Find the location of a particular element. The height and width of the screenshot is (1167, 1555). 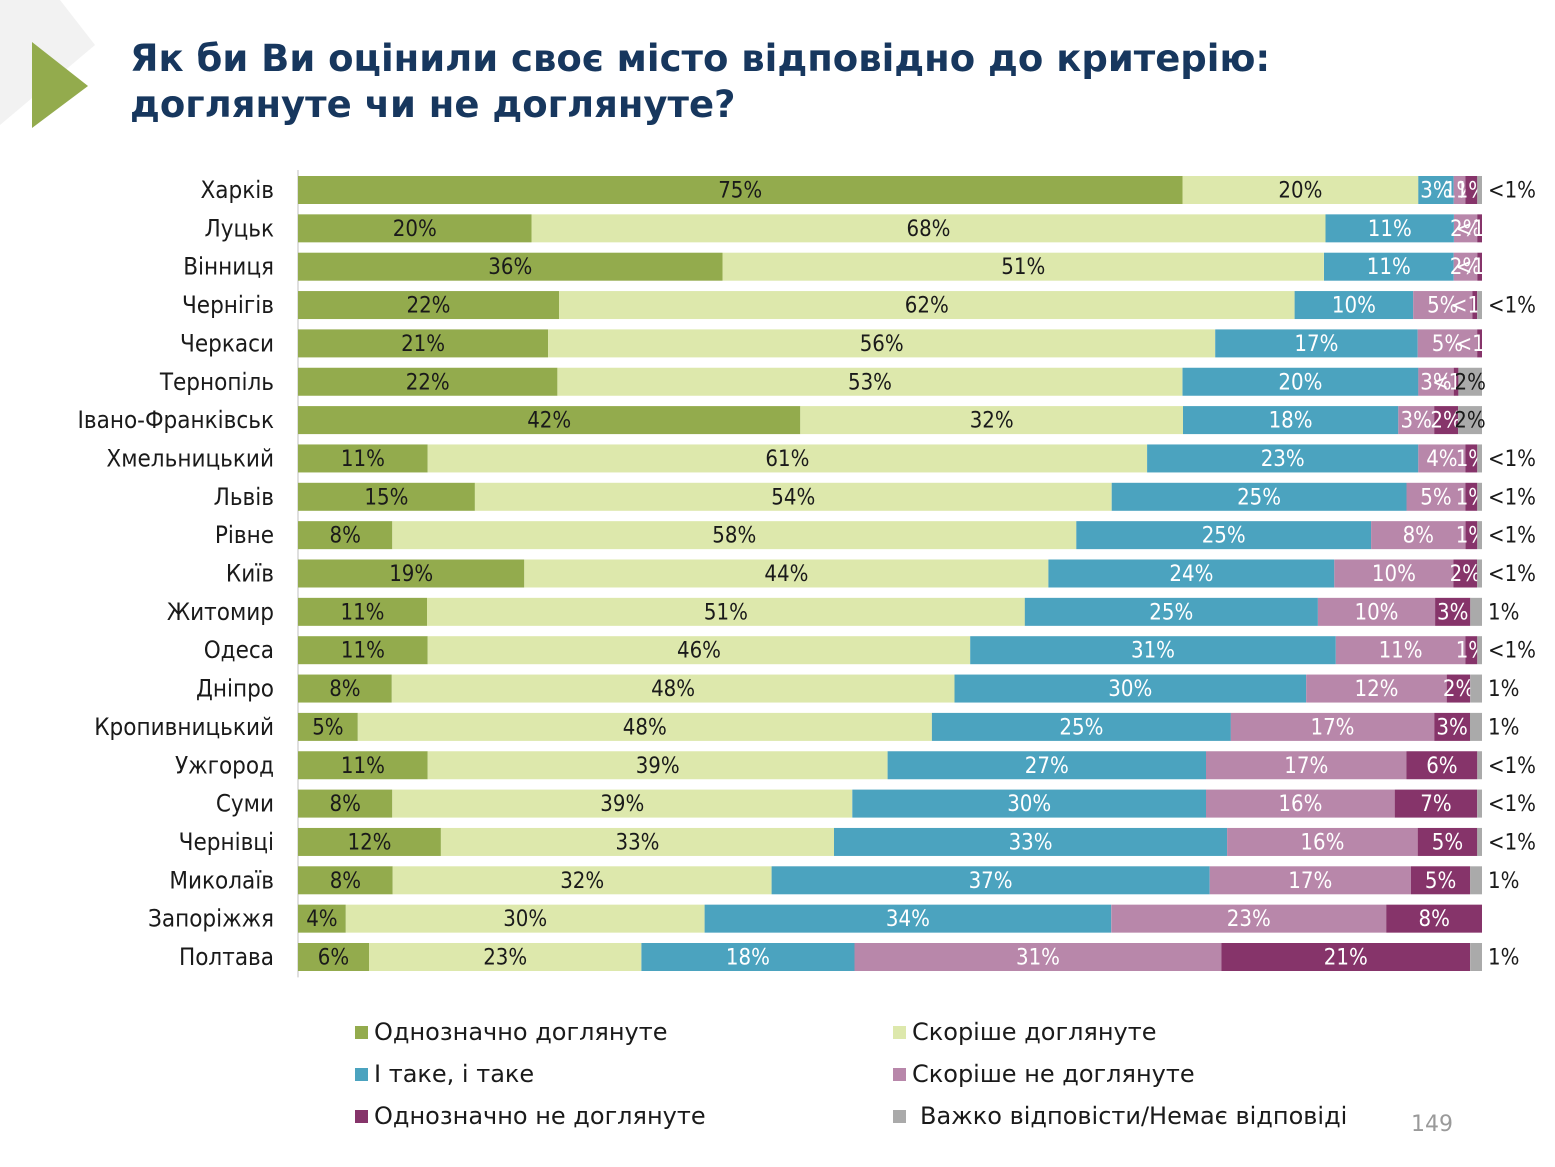

data-label: 32% is located at coordinates (992, 421).